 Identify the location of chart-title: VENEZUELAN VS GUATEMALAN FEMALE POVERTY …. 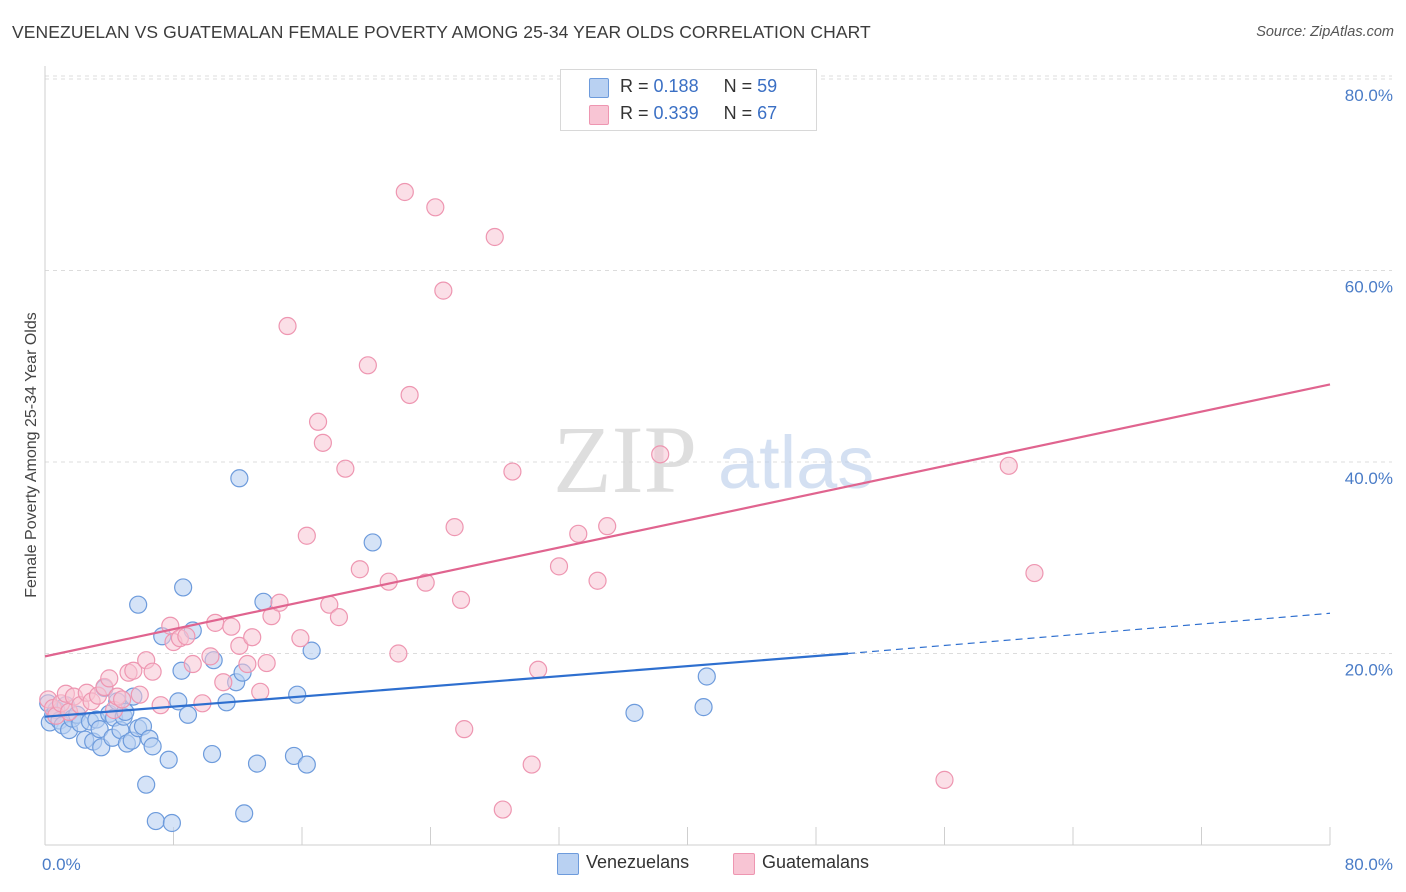
(441, 32).